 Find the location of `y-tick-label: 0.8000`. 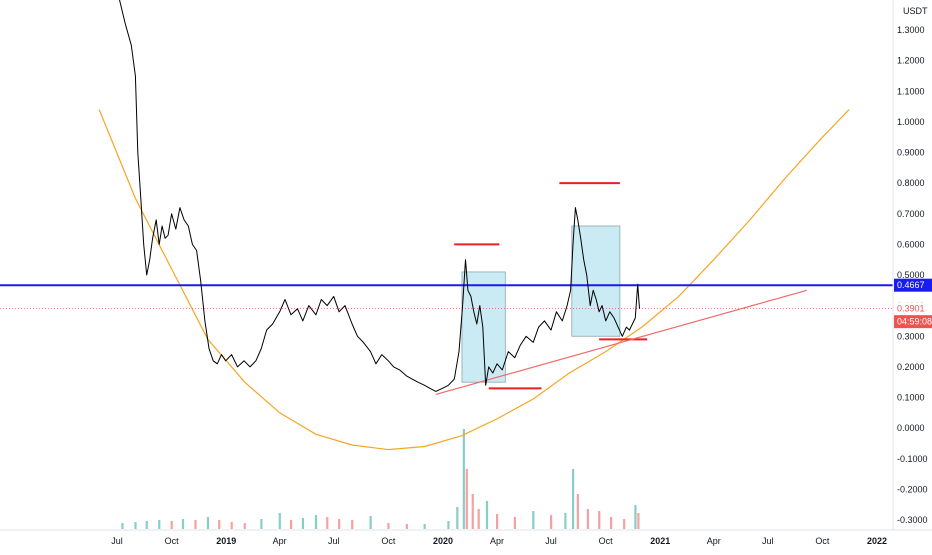

y-tick-label: 0.8000 is located at coordinates (911, 183).